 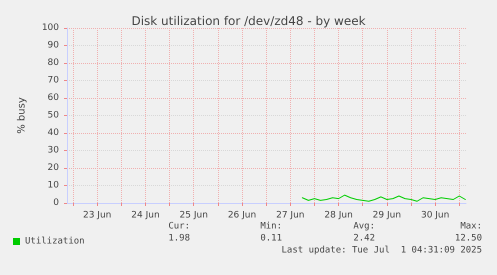 What do you see at coordinates (364, 239) in the screenshot?
I see `text: 2.42` at bounding box center [364, 239].